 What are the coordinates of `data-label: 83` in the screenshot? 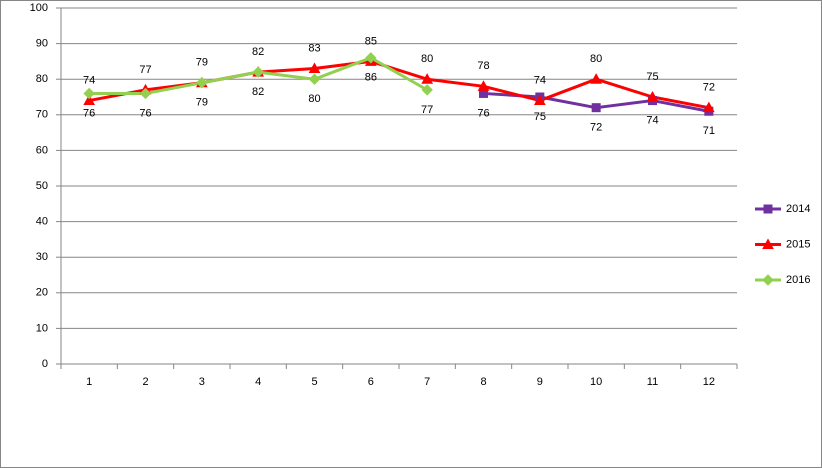 It's located at (314, 48).